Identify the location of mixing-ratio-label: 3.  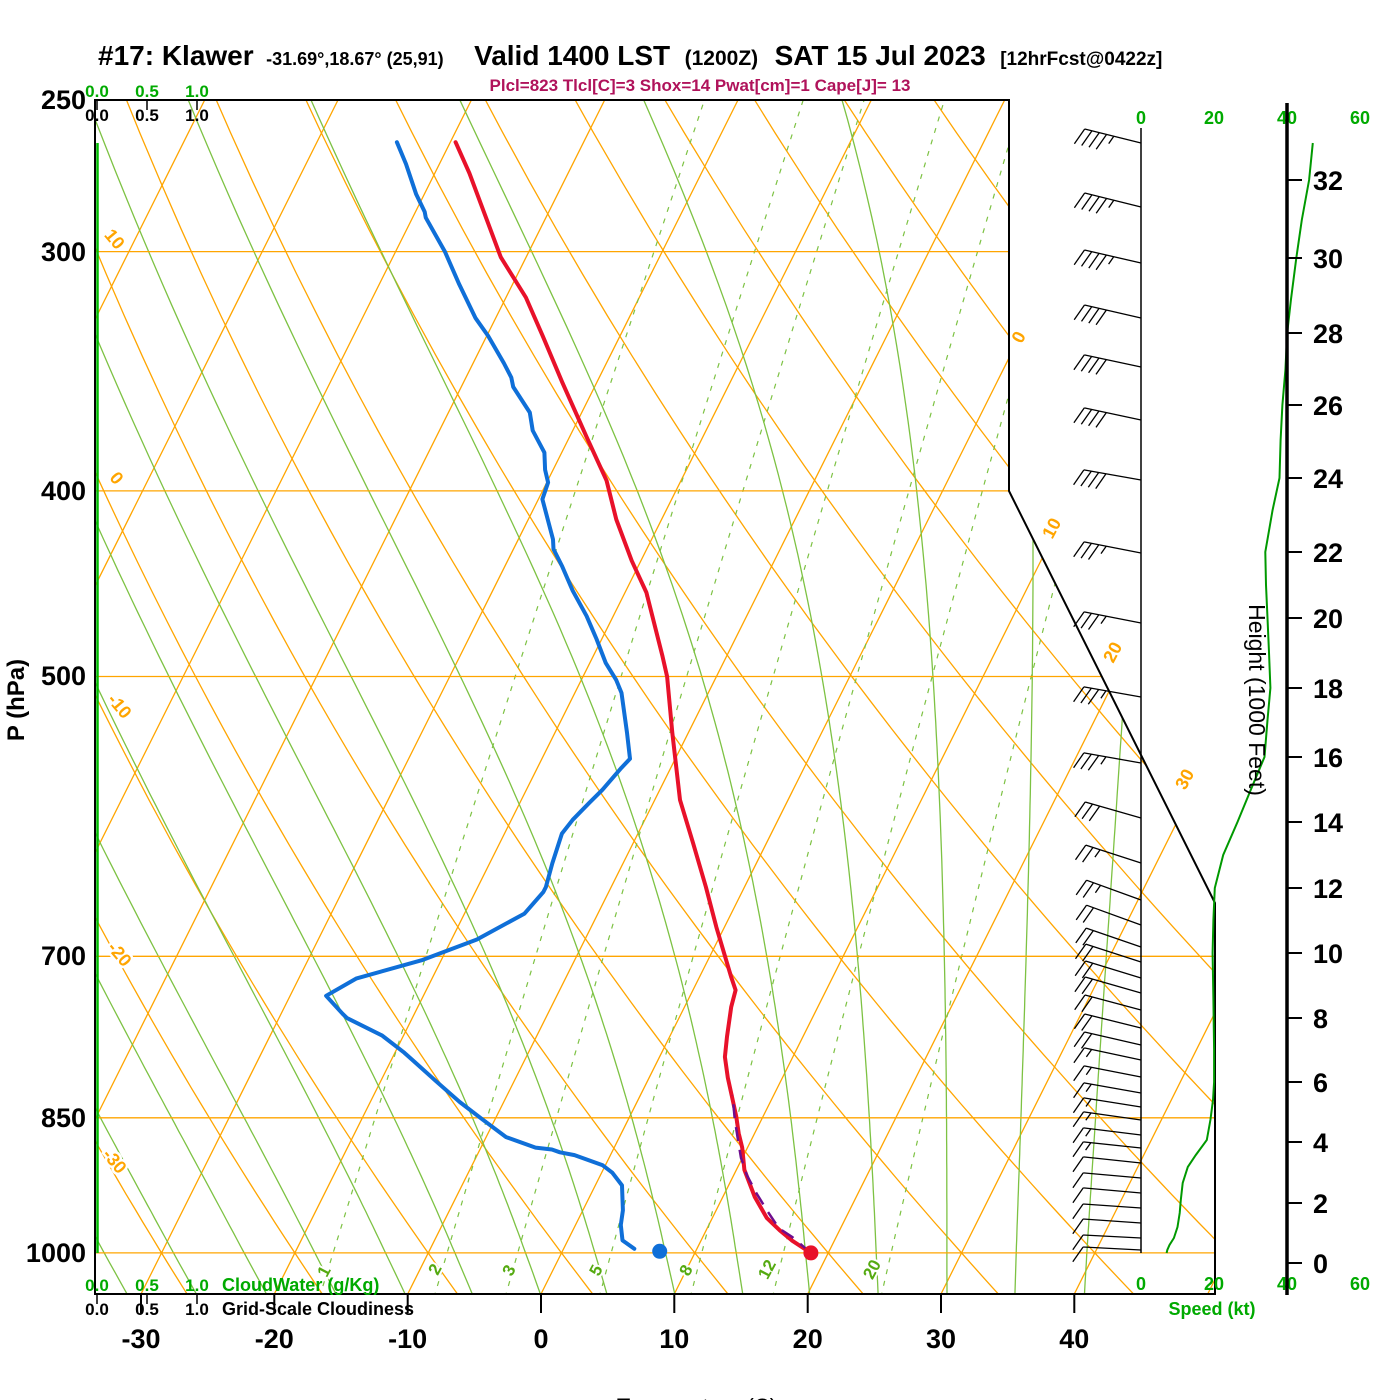
(509, 1270).